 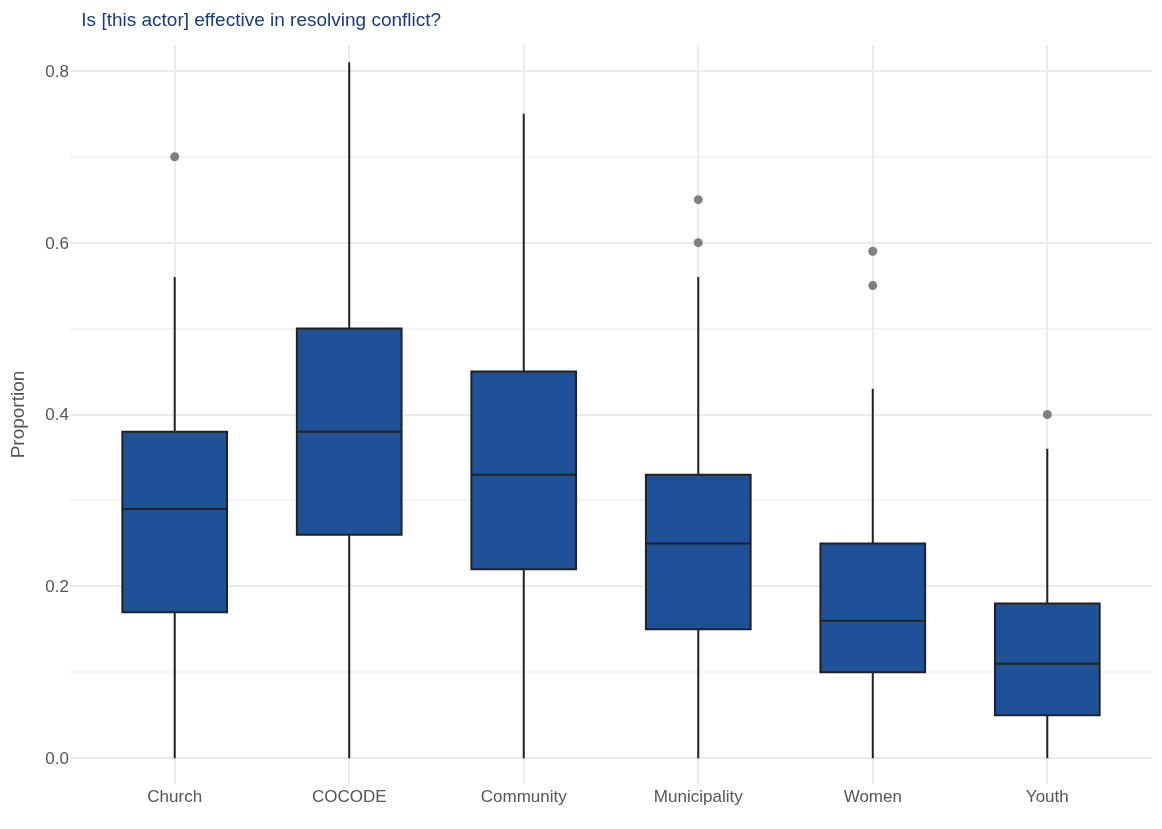 What do you see at coordinates (698, 796) in the screenshot?
I see `x-tick-label: Municipality` at bounding box center [698, 796].